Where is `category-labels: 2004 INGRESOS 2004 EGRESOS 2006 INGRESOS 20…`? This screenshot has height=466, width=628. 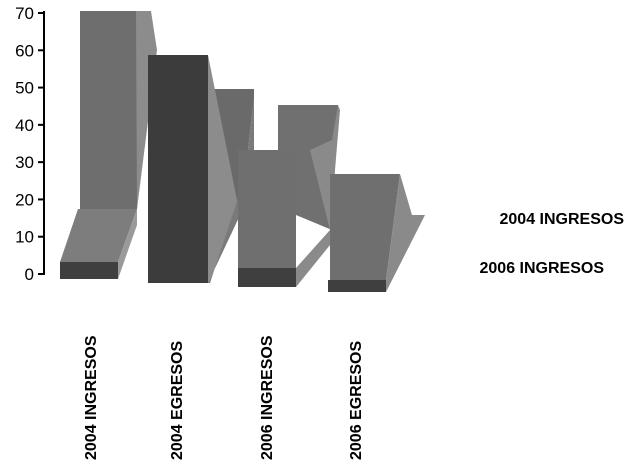
category-labels: 2004 INGRESOS 2004 EGRESOS 2006 INGRESOS 20… is located at coordinates (224, 397).